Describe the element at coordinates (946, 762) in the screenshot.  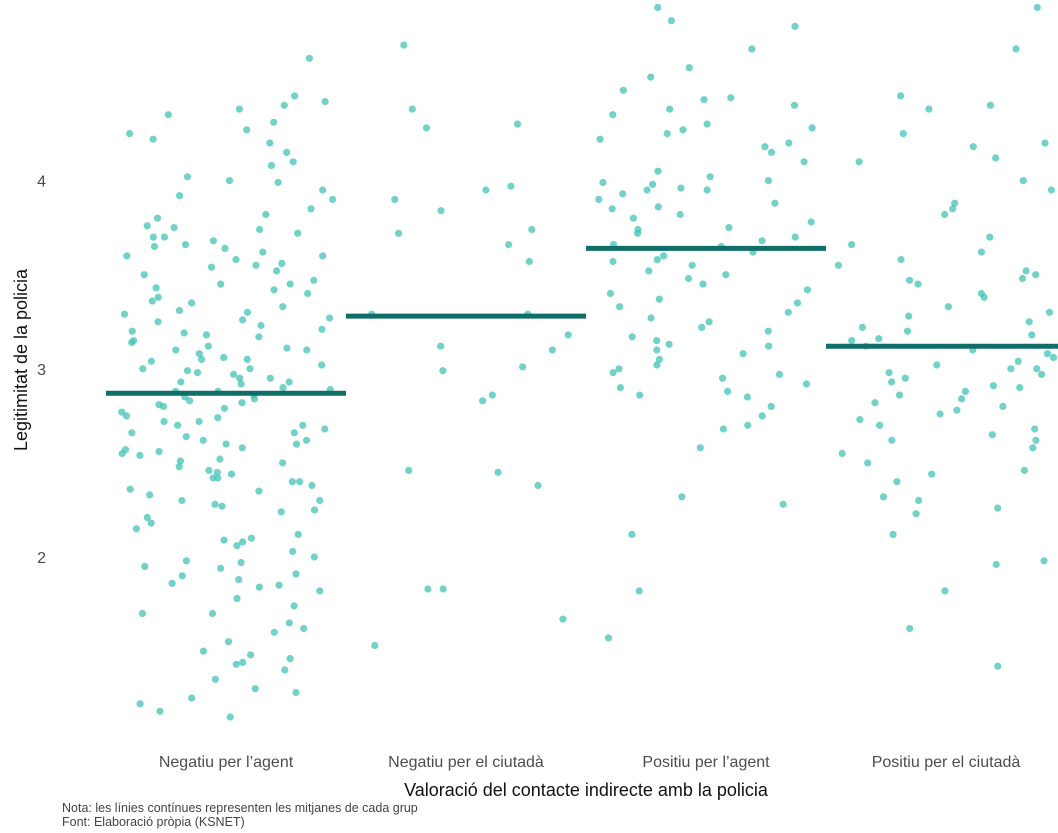
I see `x-tick-label: Positiu per el ciutadà` at that location.